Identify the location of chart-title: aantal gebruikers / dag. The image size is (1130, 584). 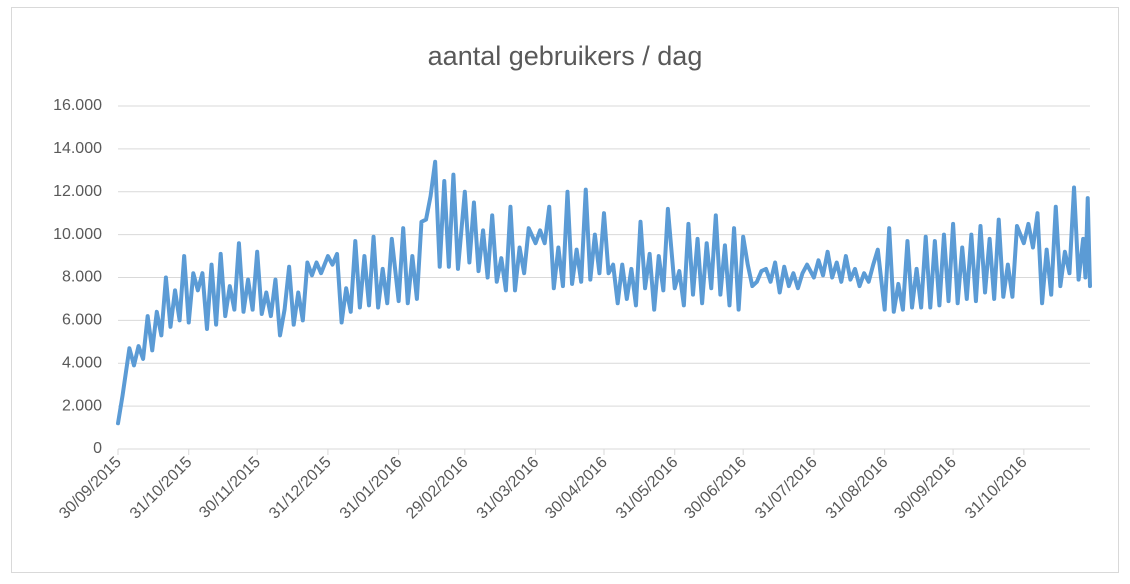
(565, 56).